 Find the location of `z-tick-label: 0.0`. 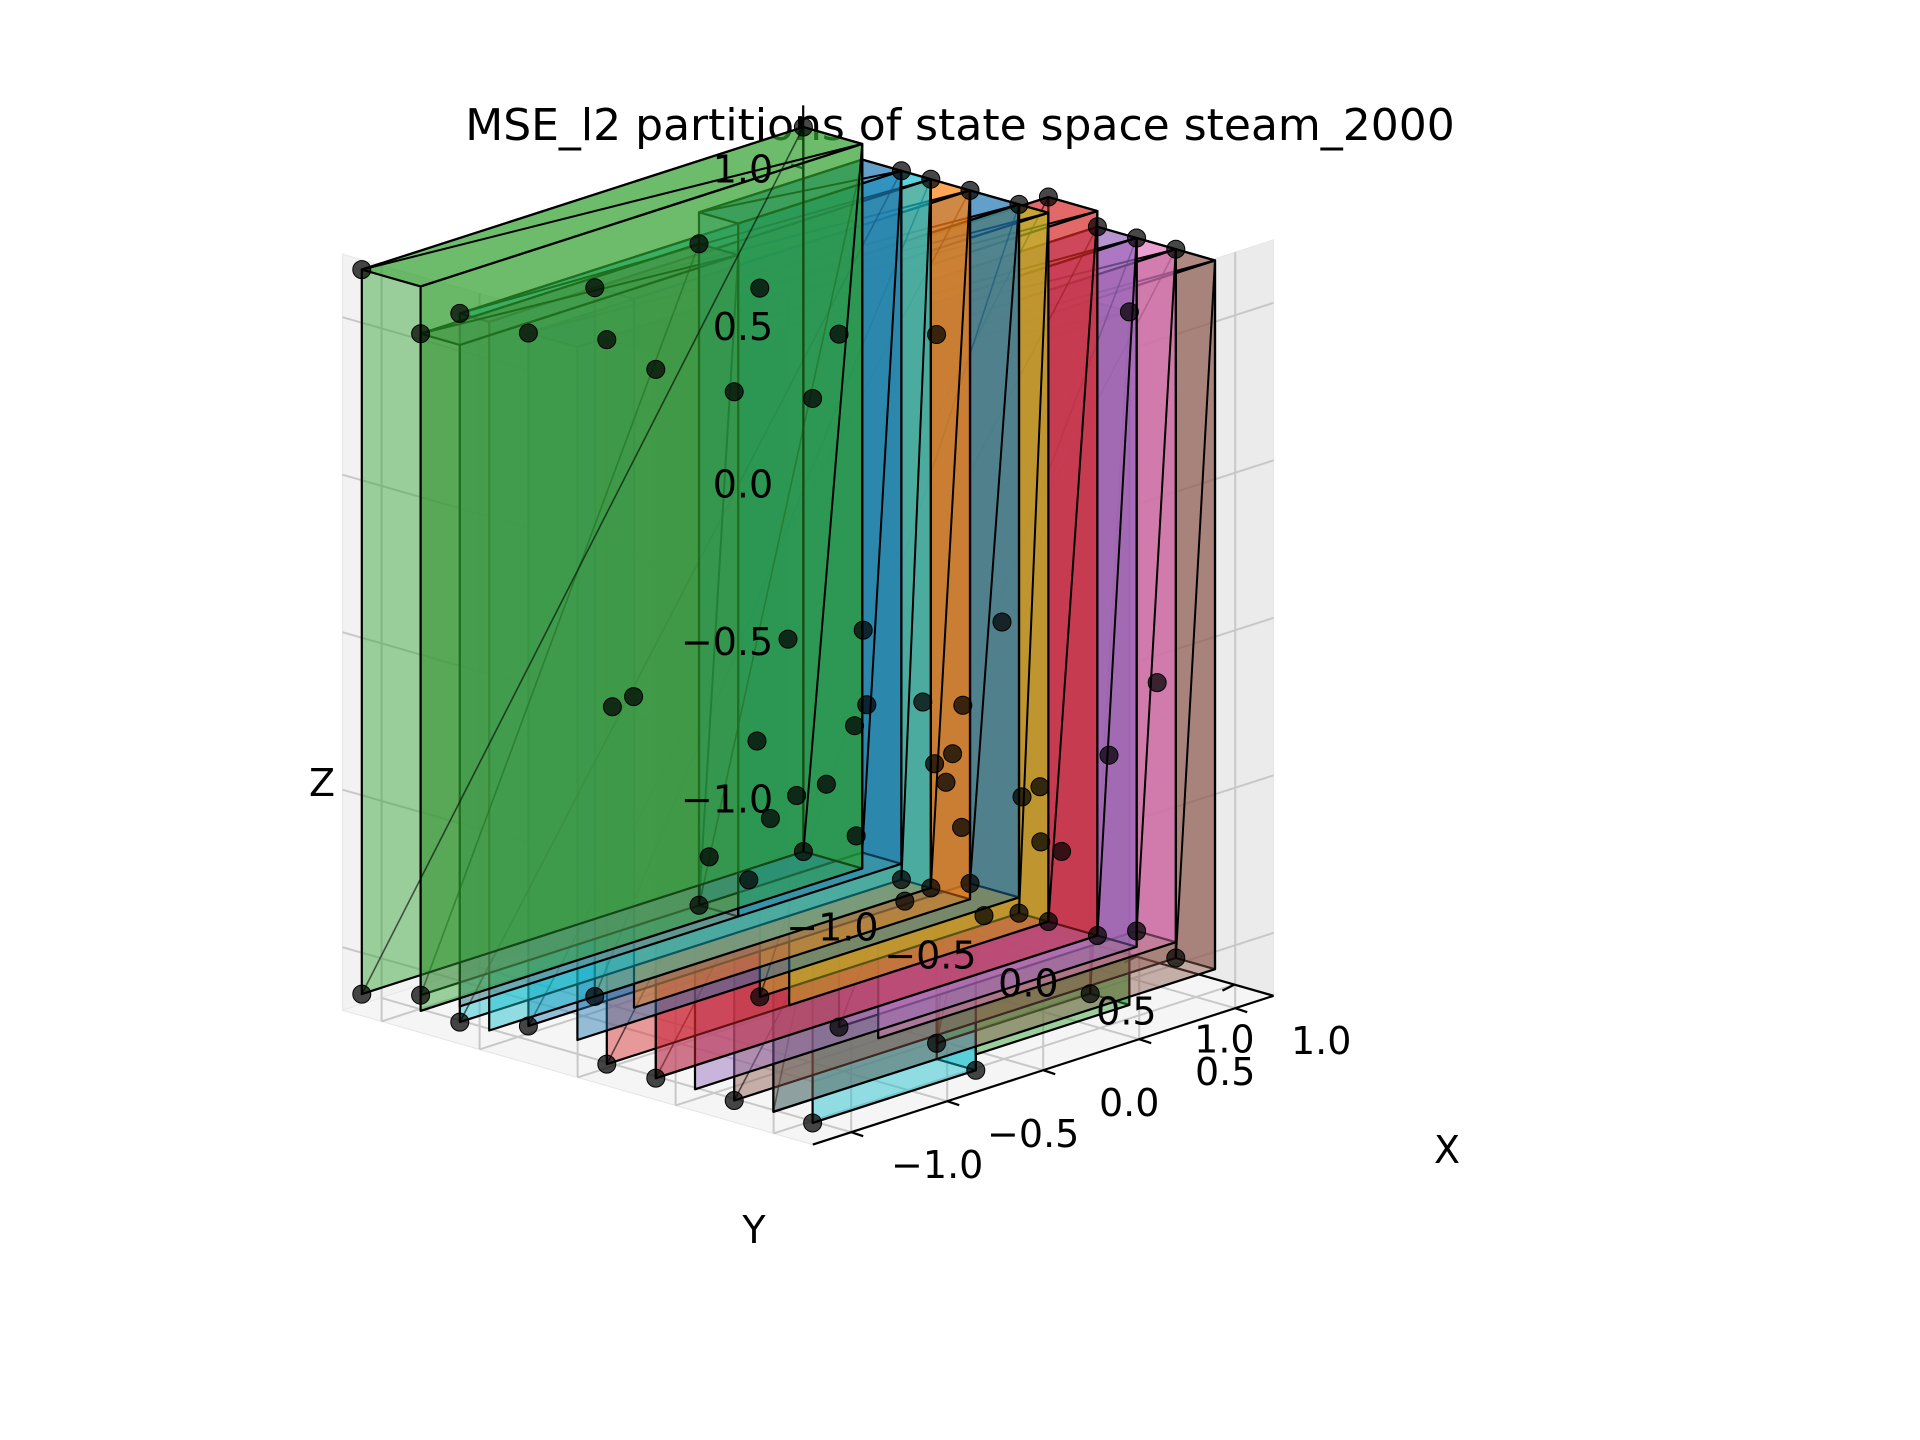

z-tick-label: 0.0 is located at coordinates (743, 484).